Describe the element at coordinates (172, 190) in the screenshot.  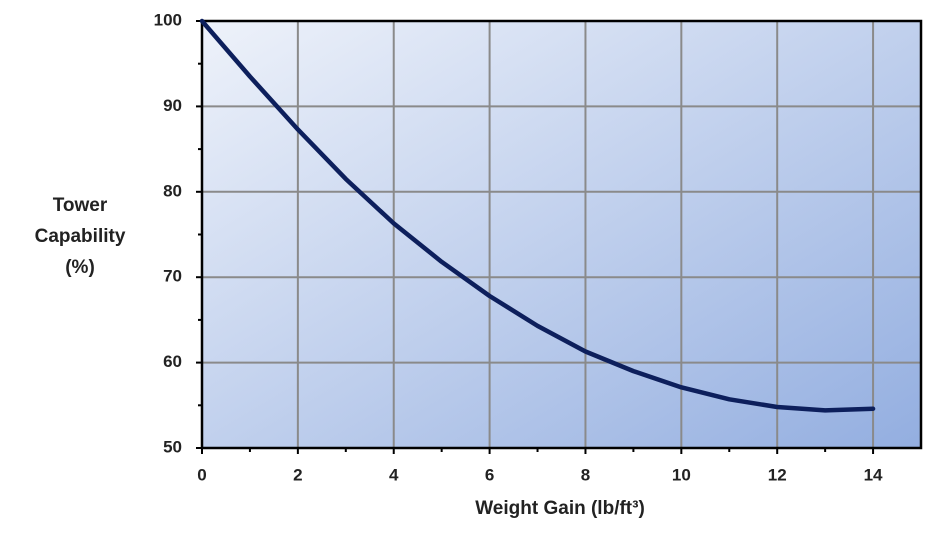
I see `y-tick-label: 80` at that location.